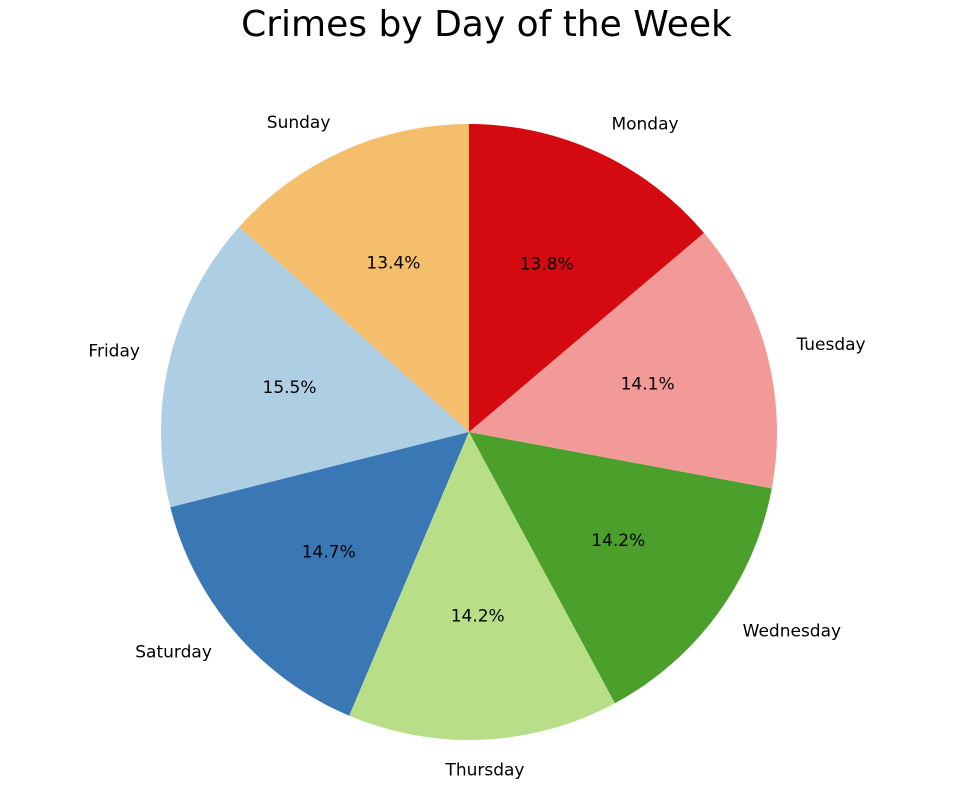 The width and height of the screenshot is (973, 787). Describe the element at coordinates (648, 385) in the screenshot. I see `pct-label-tuesday: 14.1%` at that location.